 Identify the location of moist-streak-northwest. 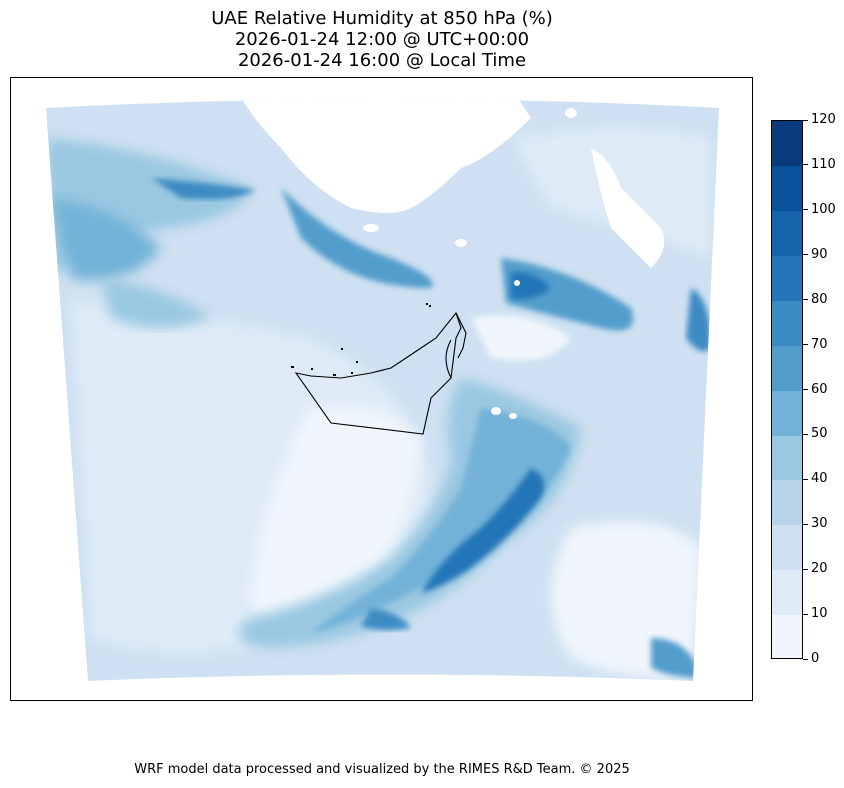
(203, 189).